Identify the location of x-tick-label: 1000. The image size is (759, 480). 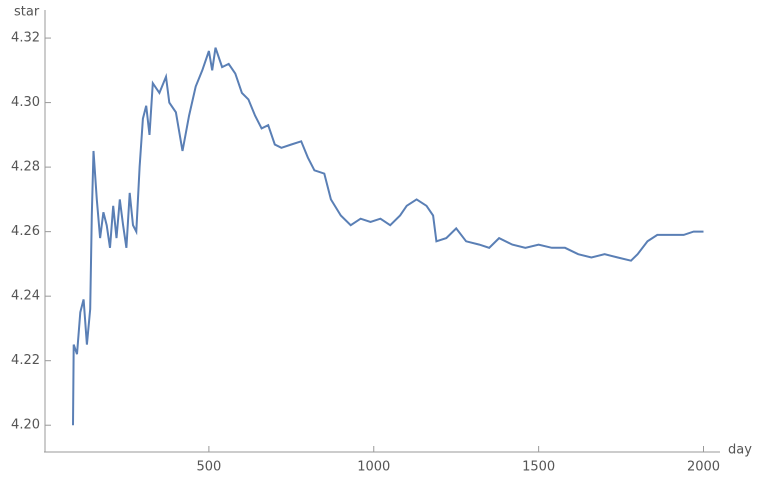
(373, 467).